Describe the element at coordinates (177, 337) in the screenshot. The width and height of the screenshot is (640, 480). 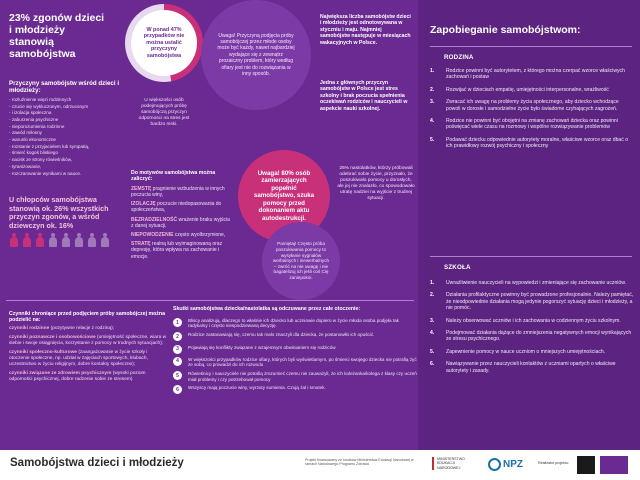
I see `number-badge: 2` at that location.